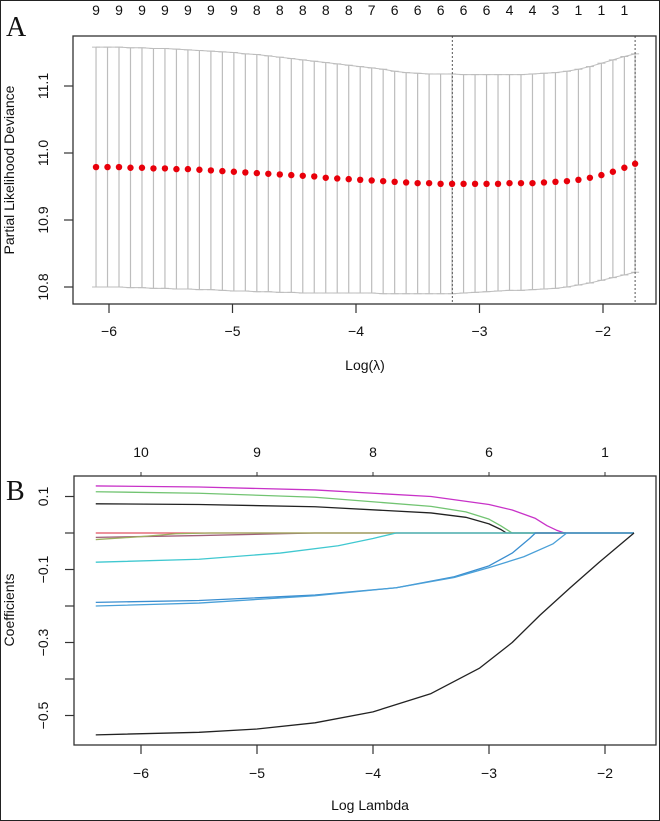 The width and height of the screenshot is (660, 821). What do you see at coordinates (54, 608) in the screenshot?
I see `y-axis: 0.1 −0.1 −0.3 −0.5` at bounding box center [54, 608].